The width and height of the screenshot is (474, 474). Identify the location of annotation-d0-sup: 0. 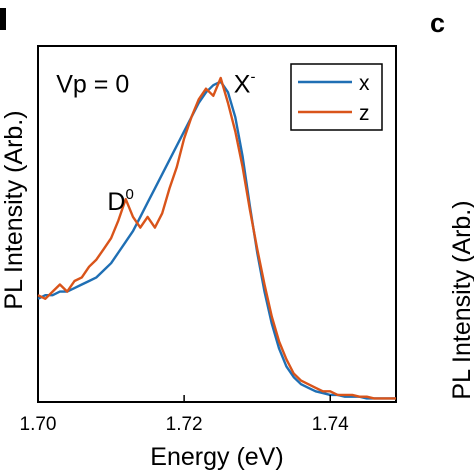
(129, 194).